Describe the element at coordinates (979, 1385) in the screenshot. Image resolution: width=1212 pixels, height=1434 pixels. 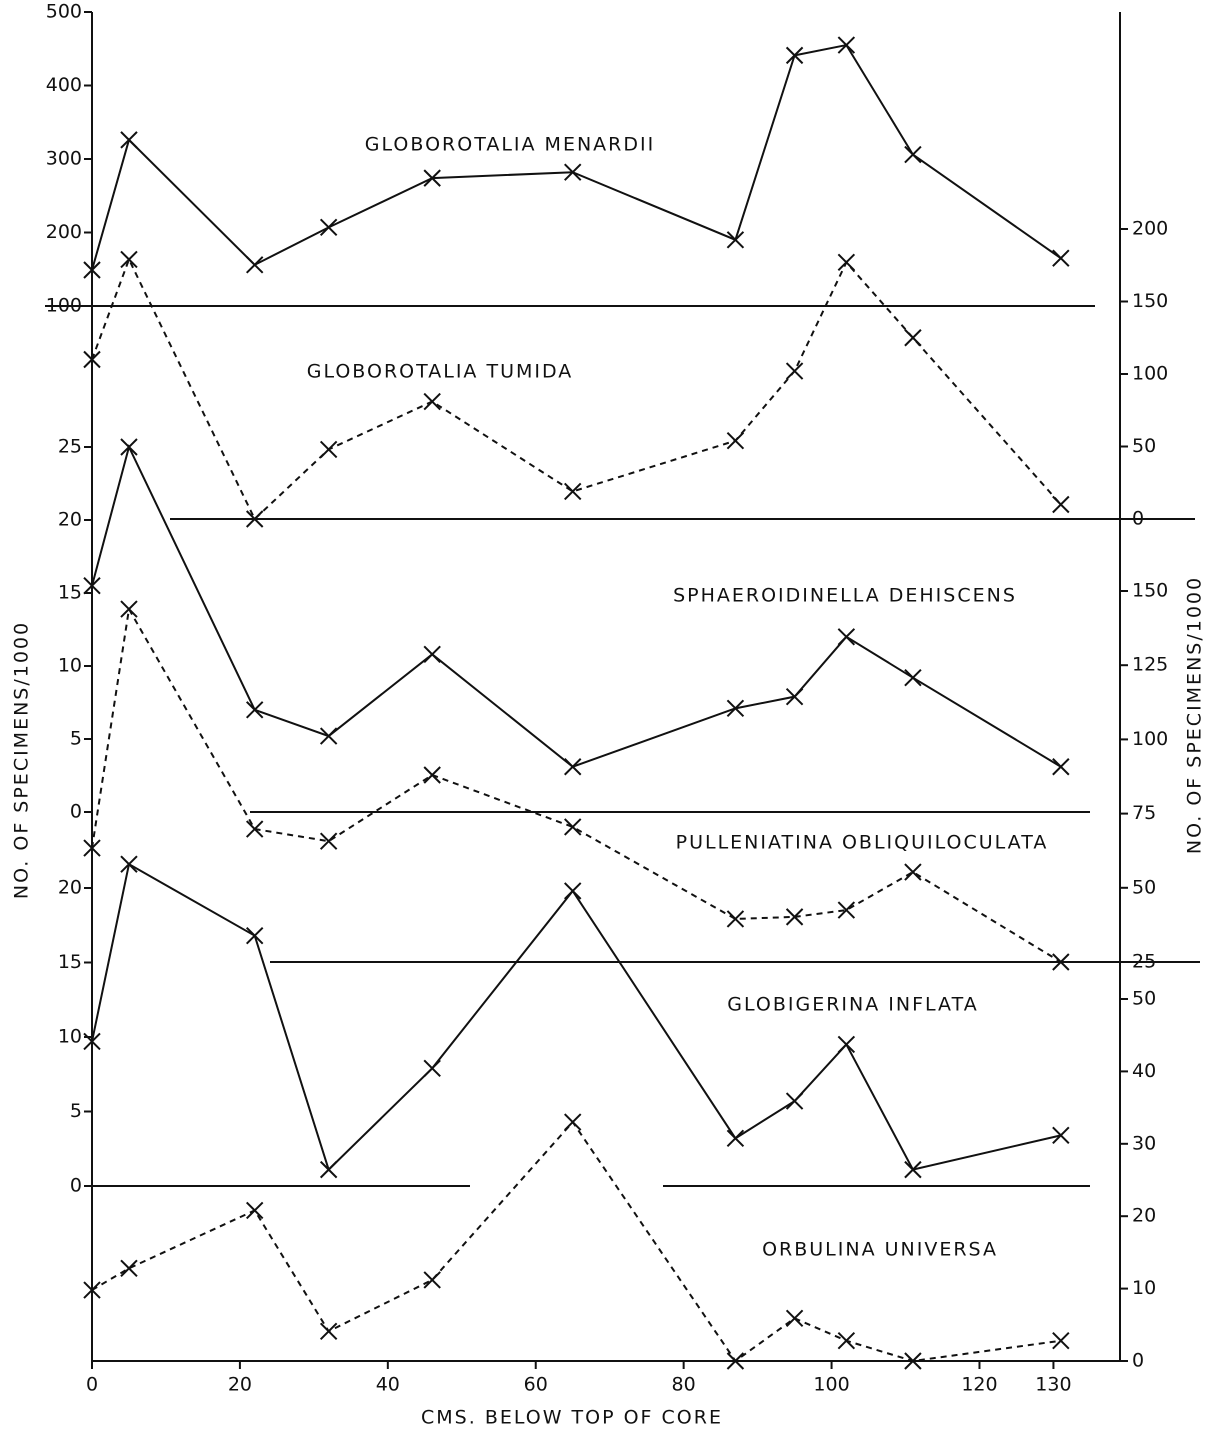
I see `x-tick-label: 120` at that location.